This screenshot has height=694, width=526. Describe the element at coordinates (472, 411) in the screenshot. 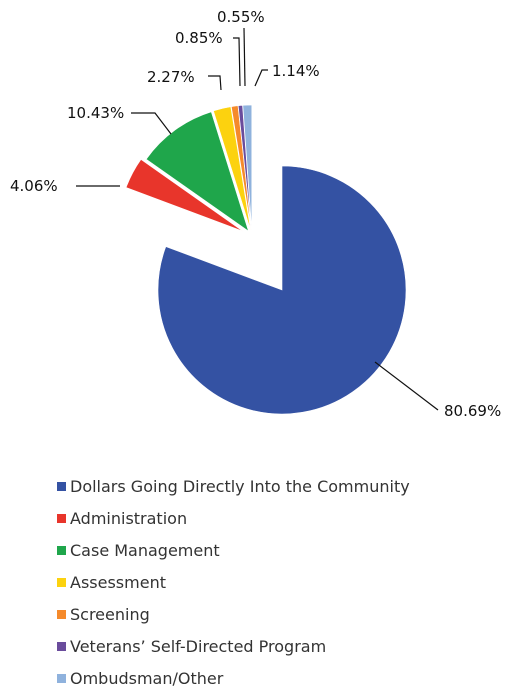

I see `data-label-dollars-going-directly-into-the-community: 80.69%` at that location.